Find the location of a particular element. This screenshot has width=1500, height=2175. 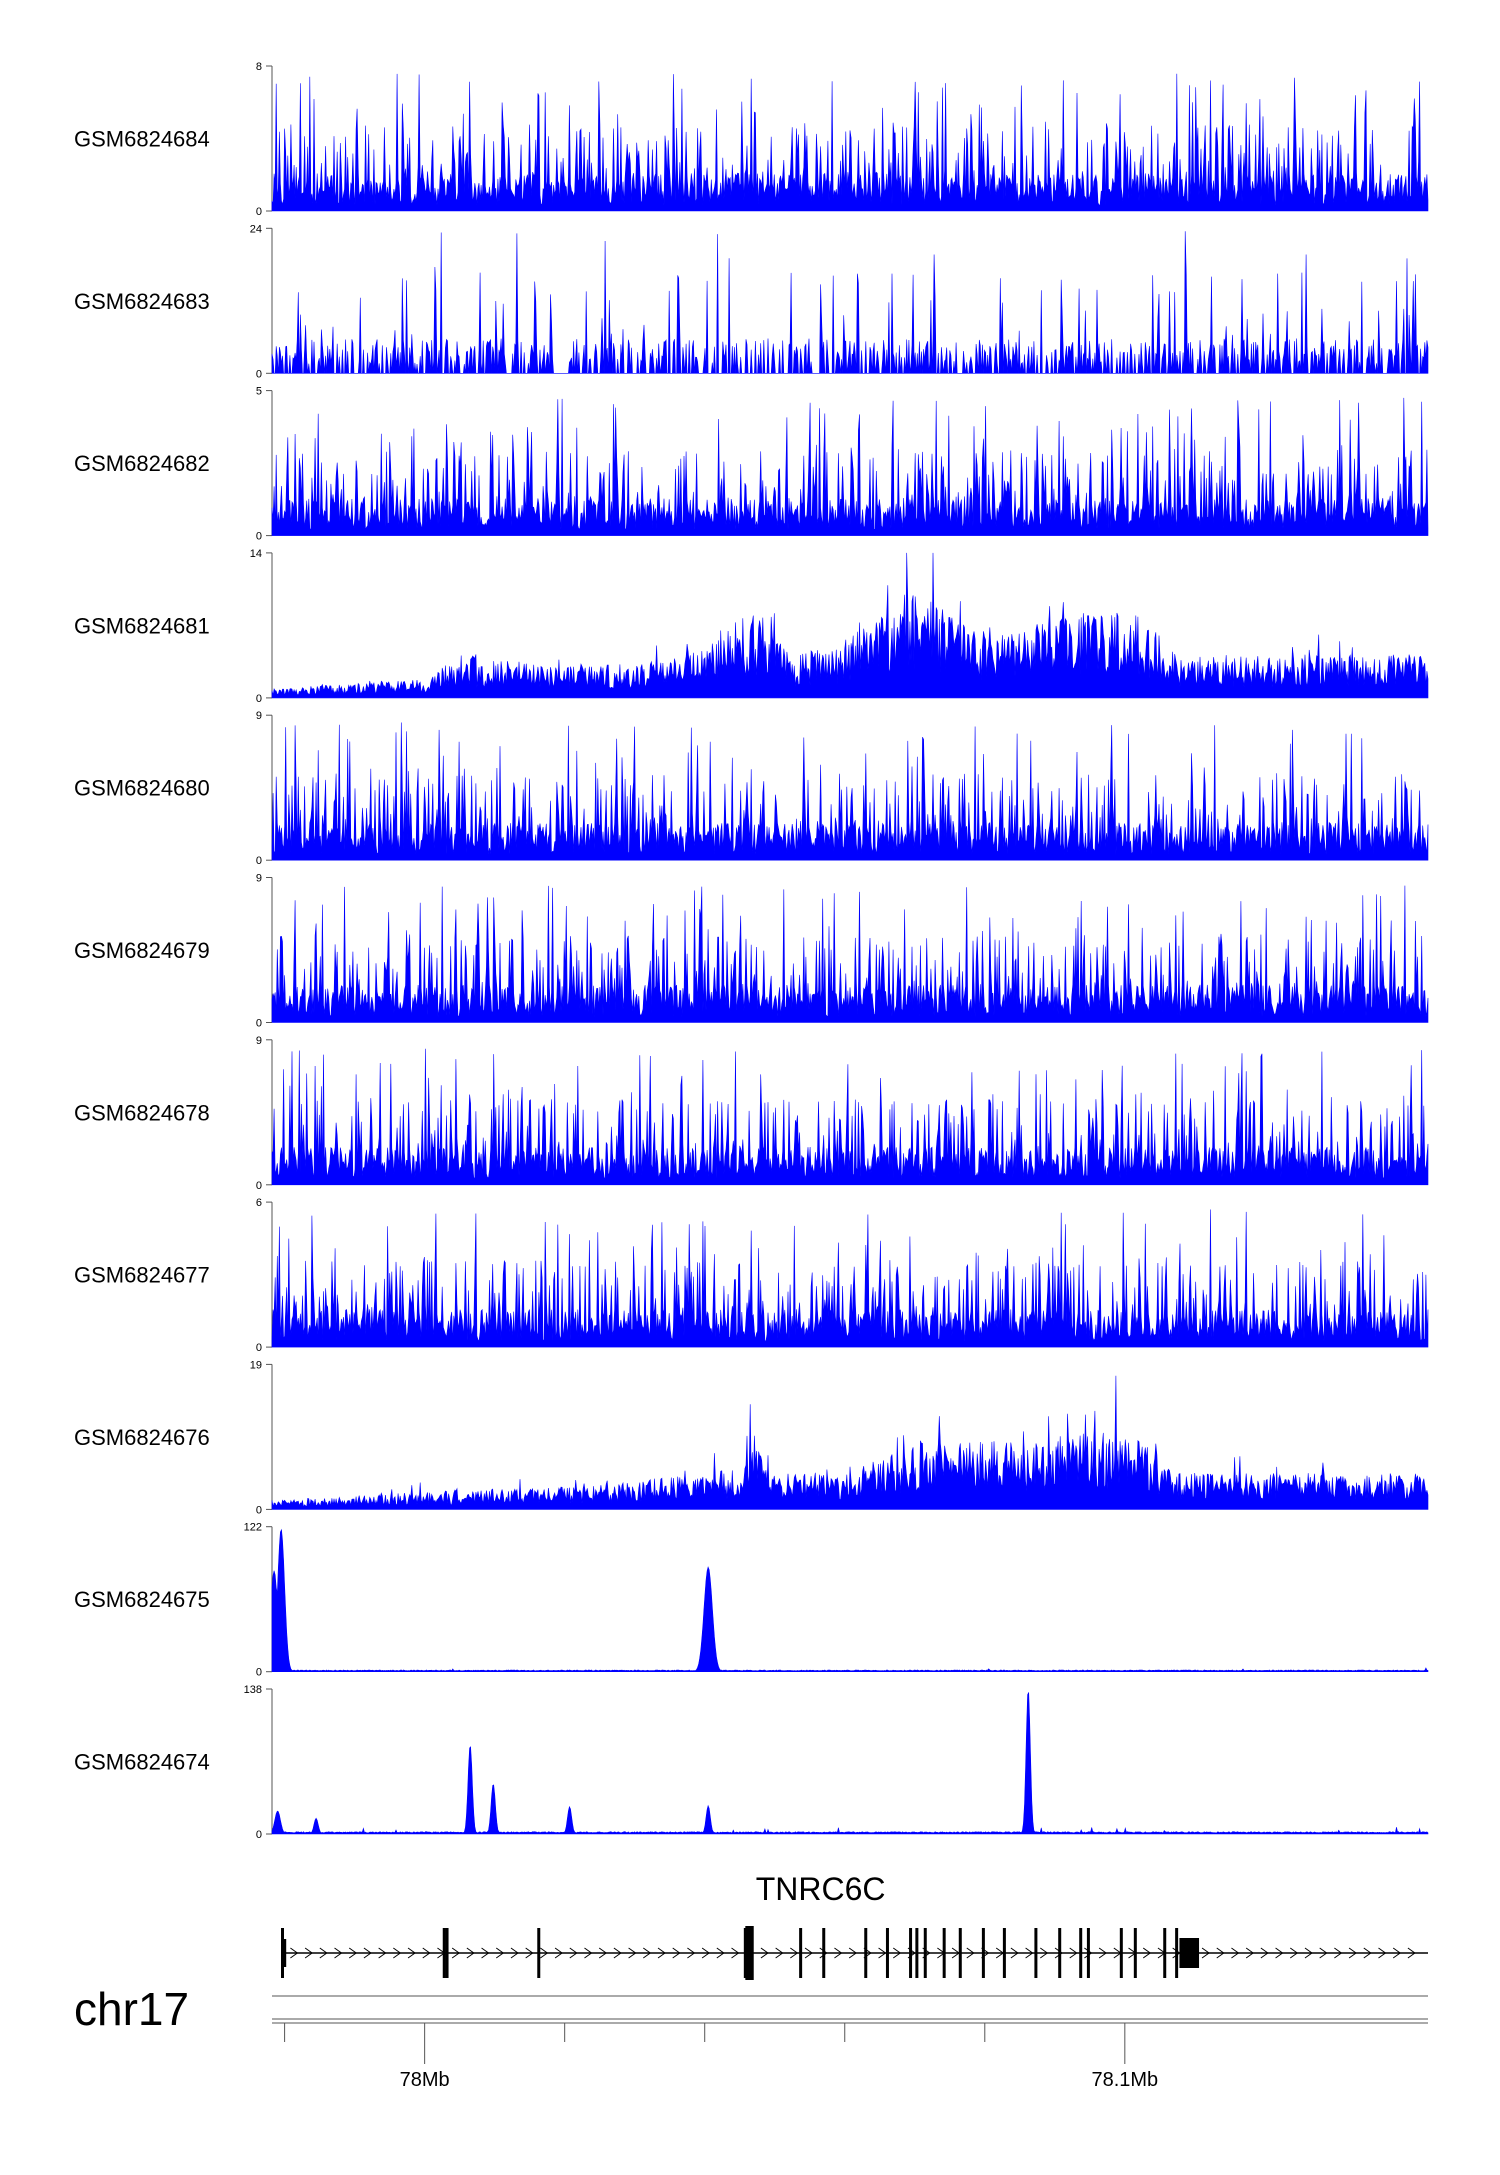

track-gsm6824678: 9 0 GSM6824678 is located at coordinates (751, 1113).